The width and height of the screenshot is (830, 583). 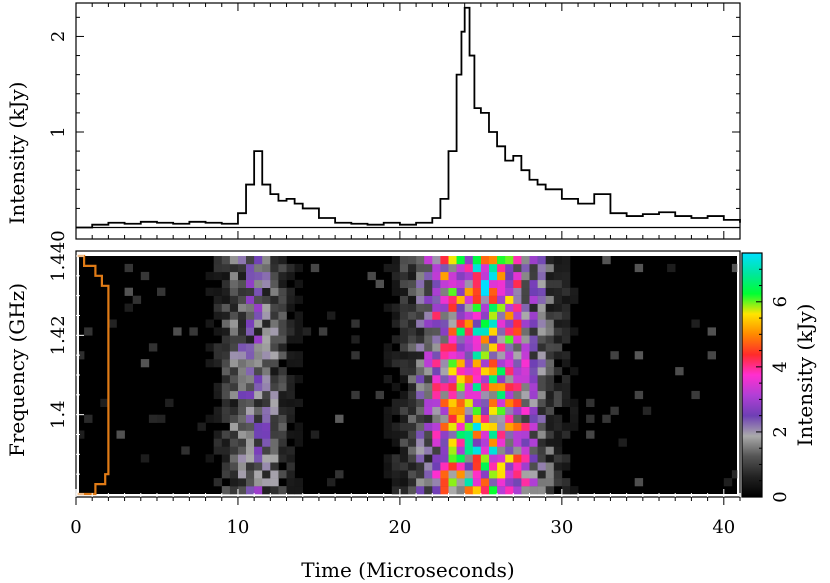 I want to click on frequency-axis-label: Frequency (GHz), so click(x=17, y=370).